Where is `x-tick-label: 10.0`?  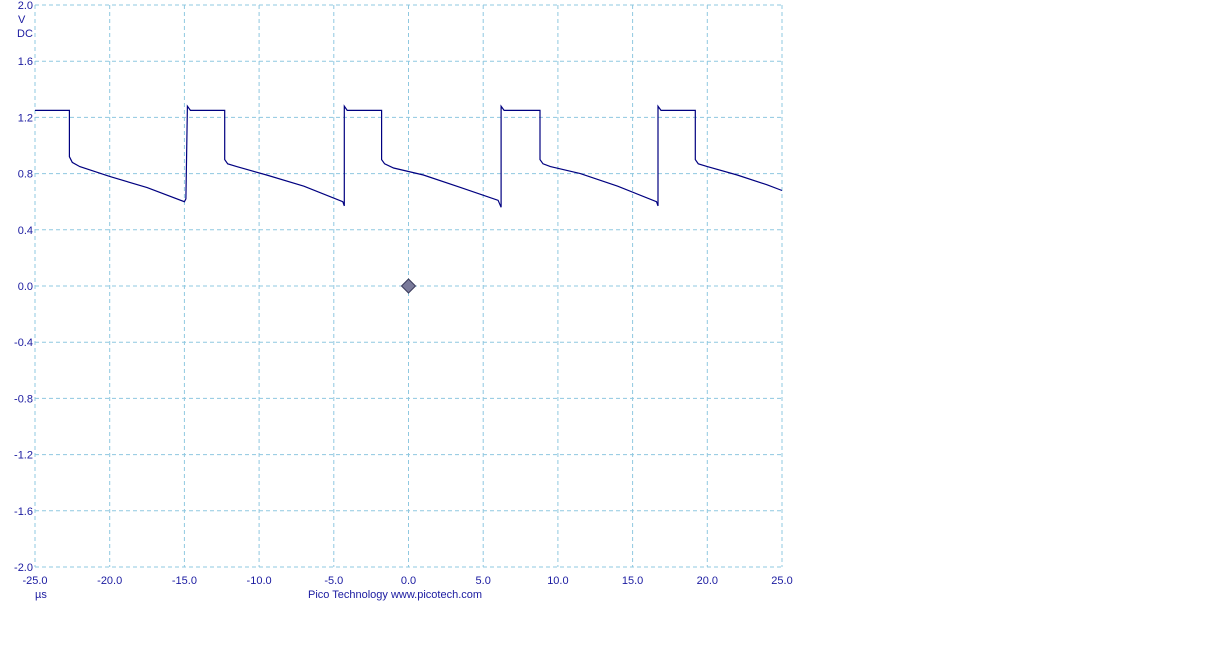
x-tick-label: 10.0 is located at coordinates (557, 581).